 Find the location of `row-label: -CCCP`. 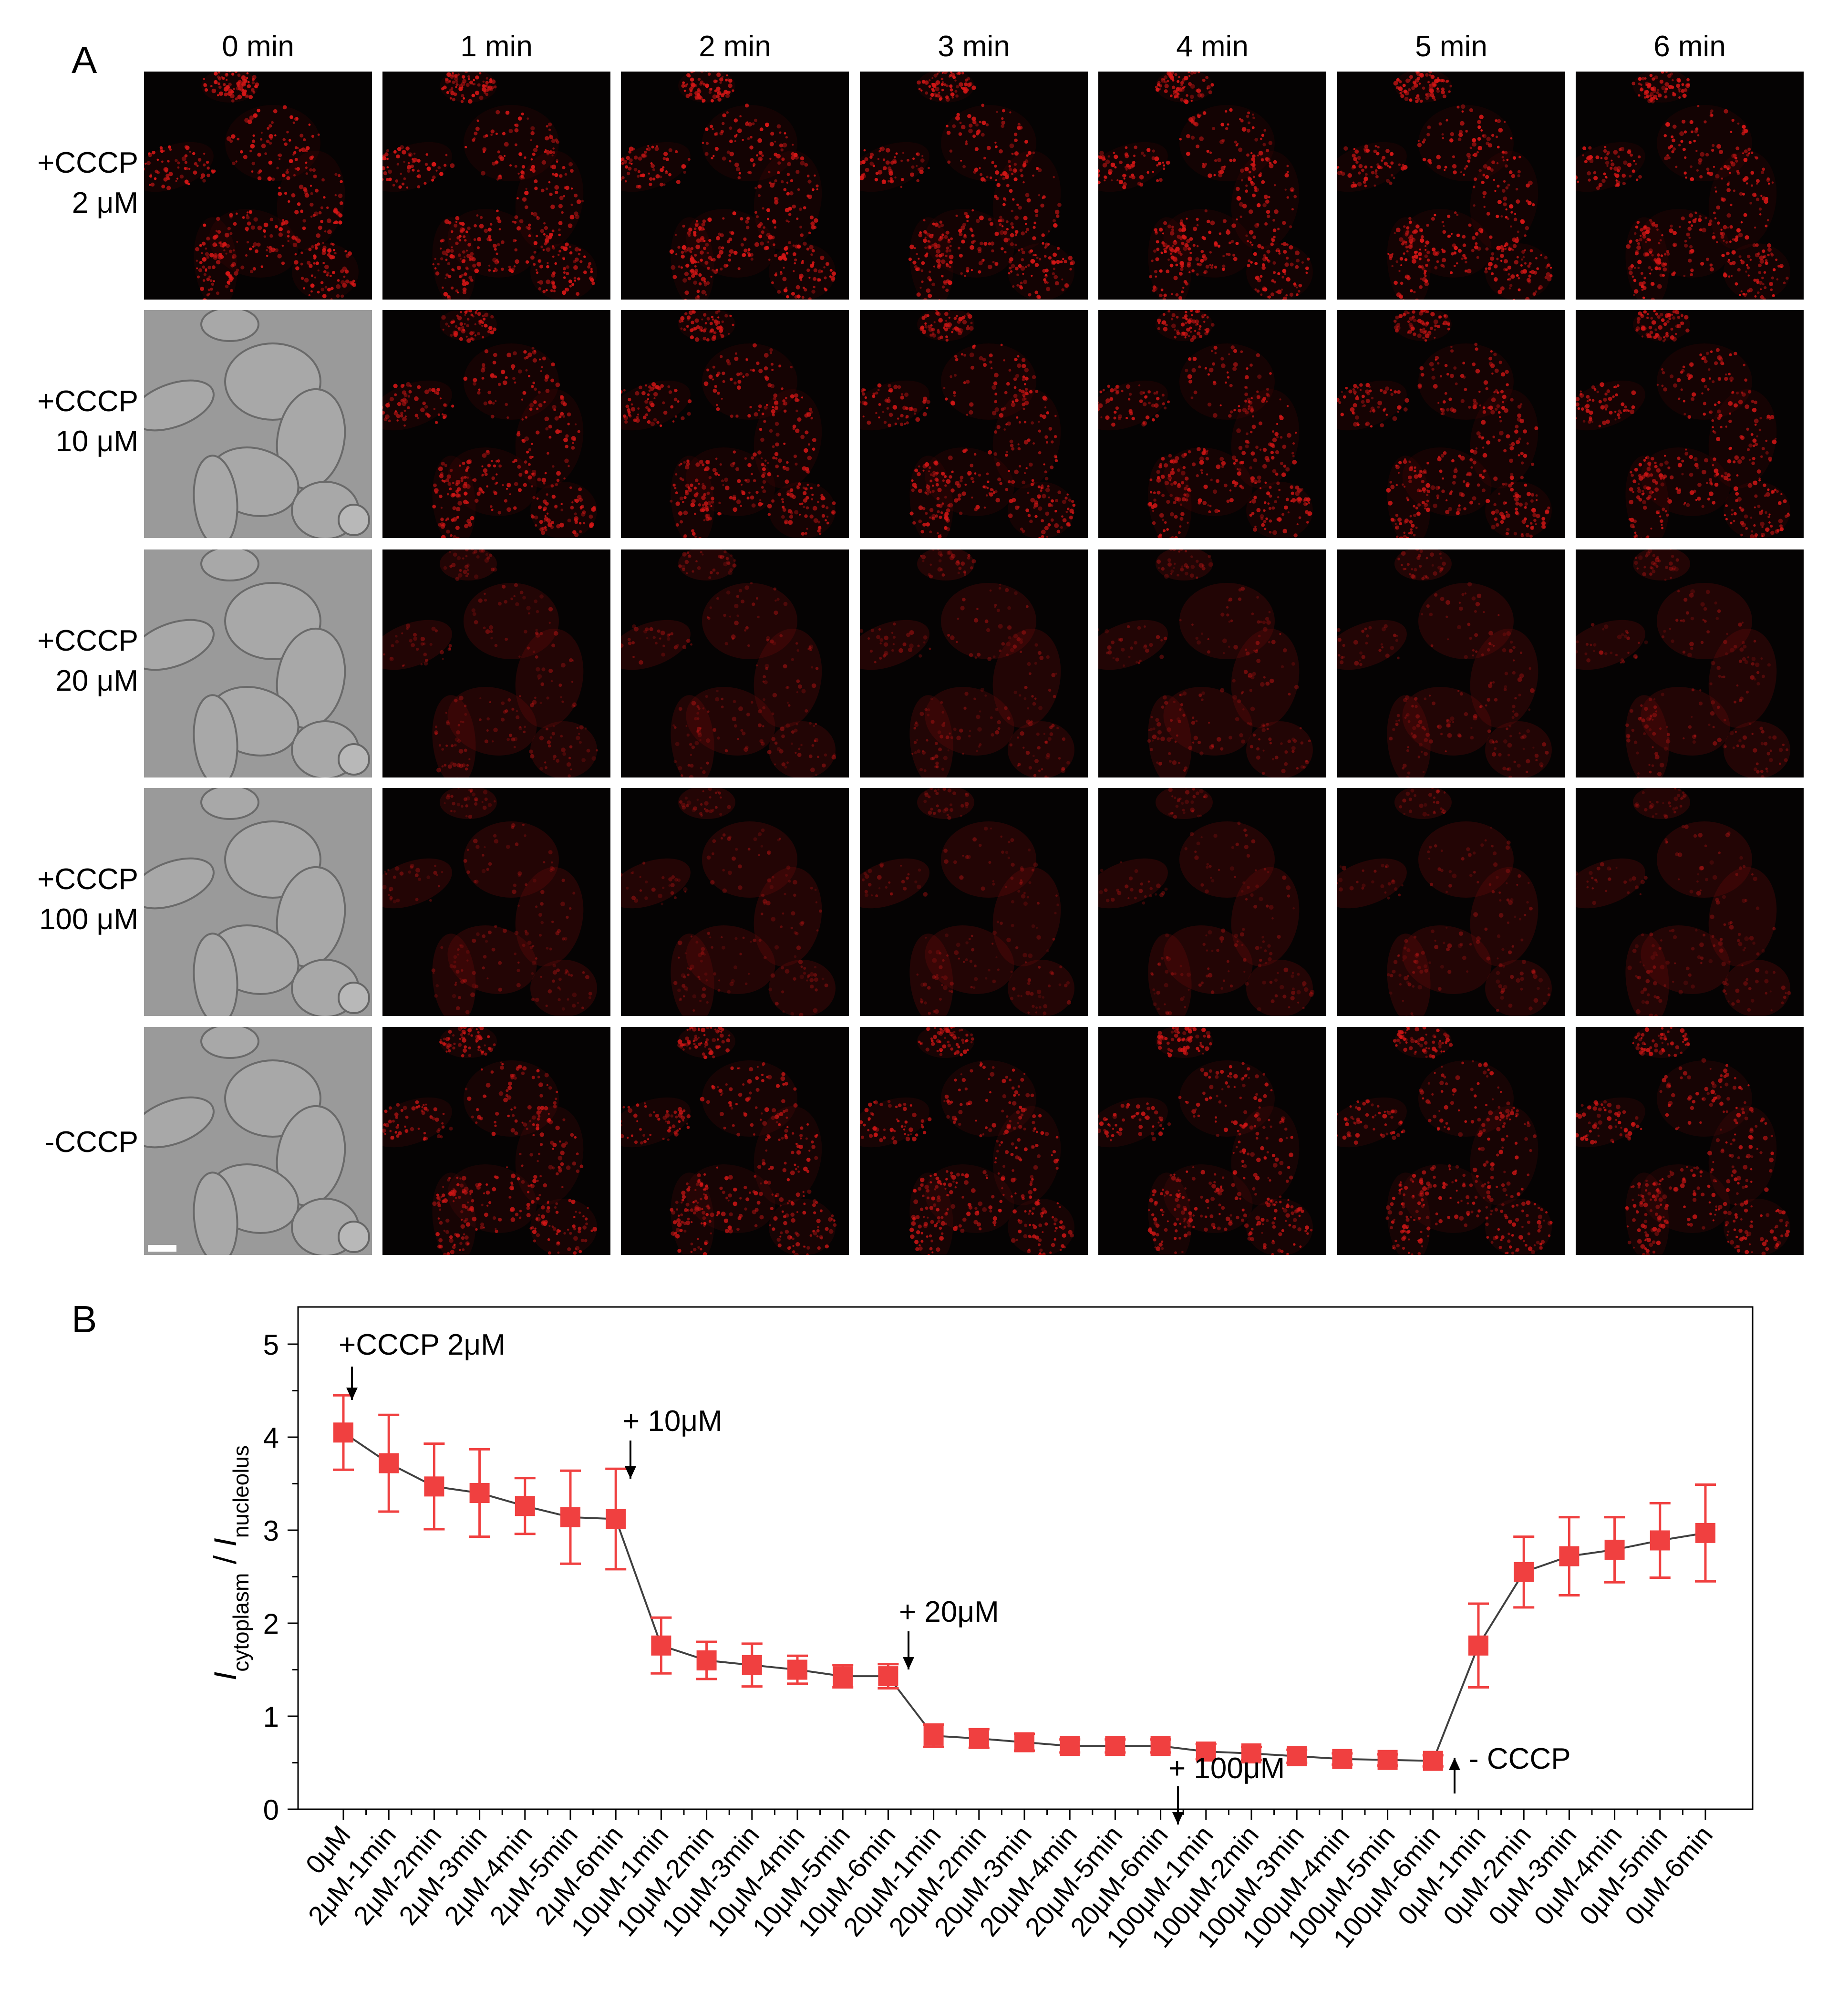

row-label: -CCCP is located at coordinates (76, 1142).